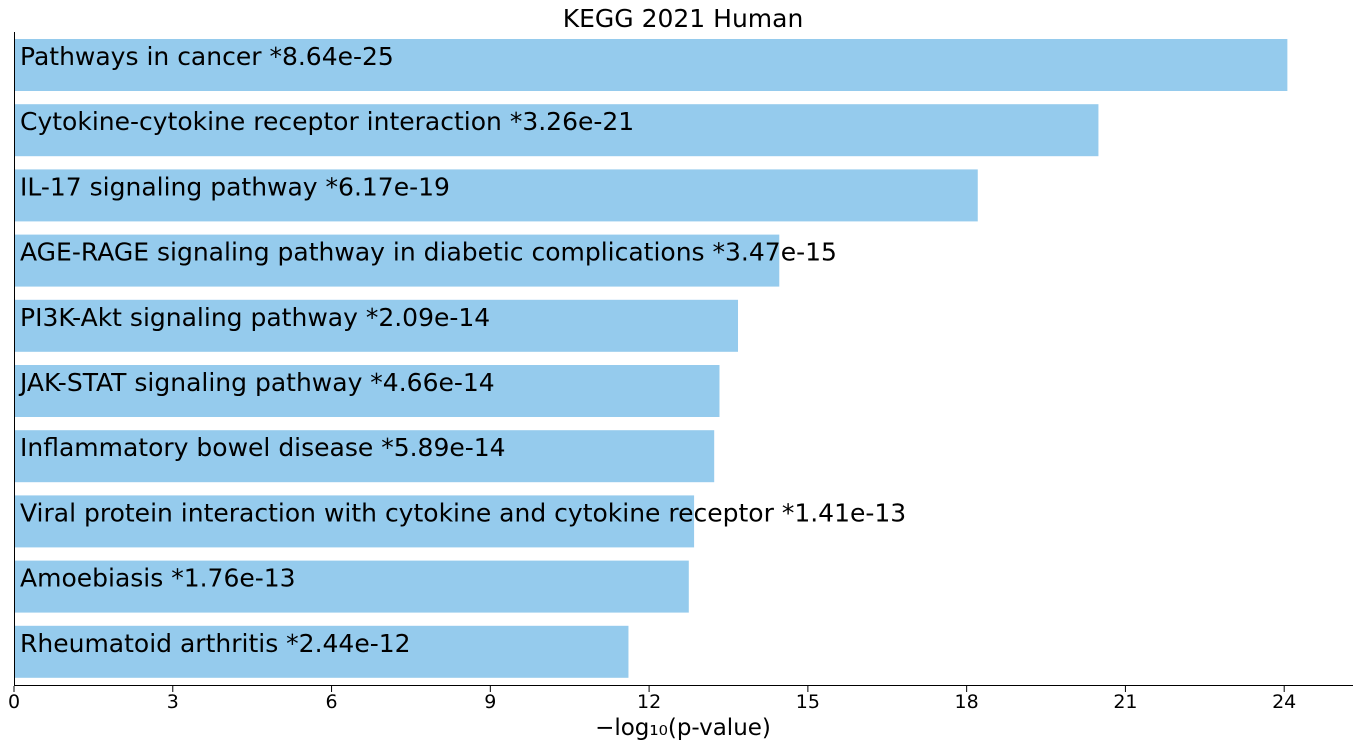  I want to click on x-tick-label: 15, so click(808, 702).